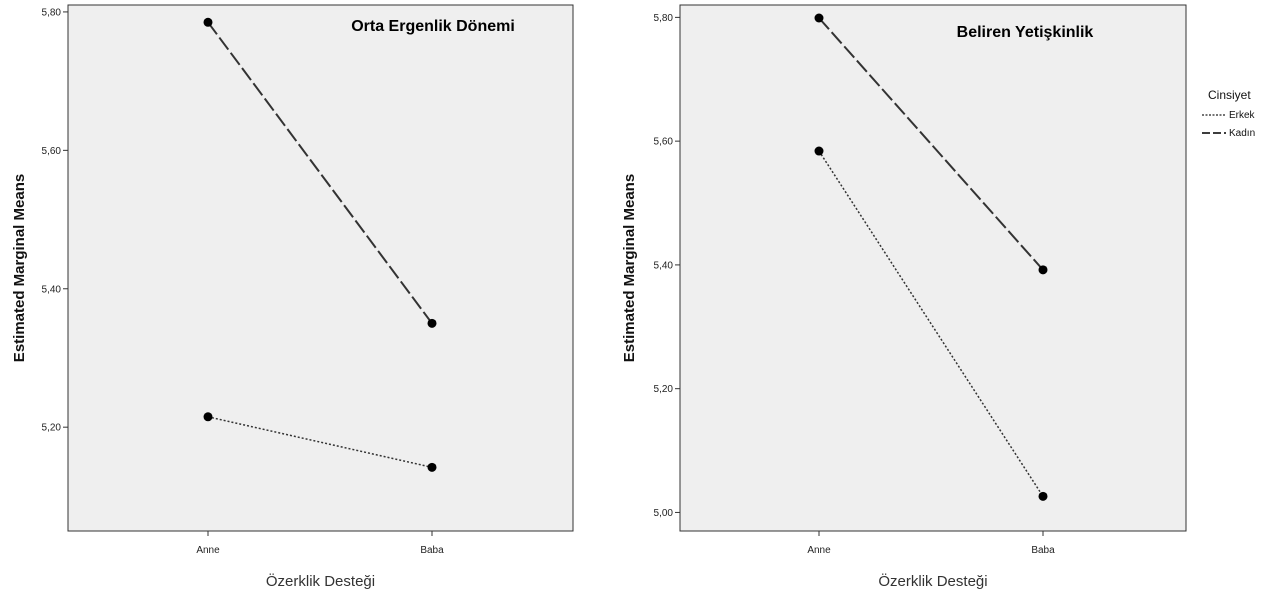  I want to click on chart-title: Beliren Yetişkinlik, so click(1025, 32).